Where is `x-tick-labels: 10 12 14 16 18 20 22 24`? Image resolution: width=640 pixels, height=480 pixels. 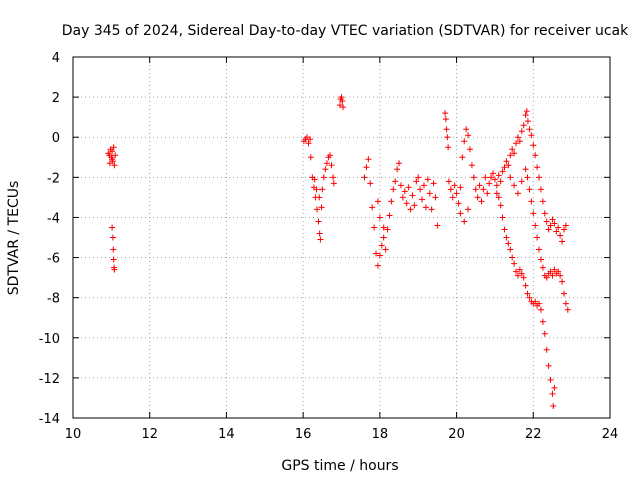 x-tick-labels: 10 12 14 16 18 20 22 24 is located at coordinates (342, 434).